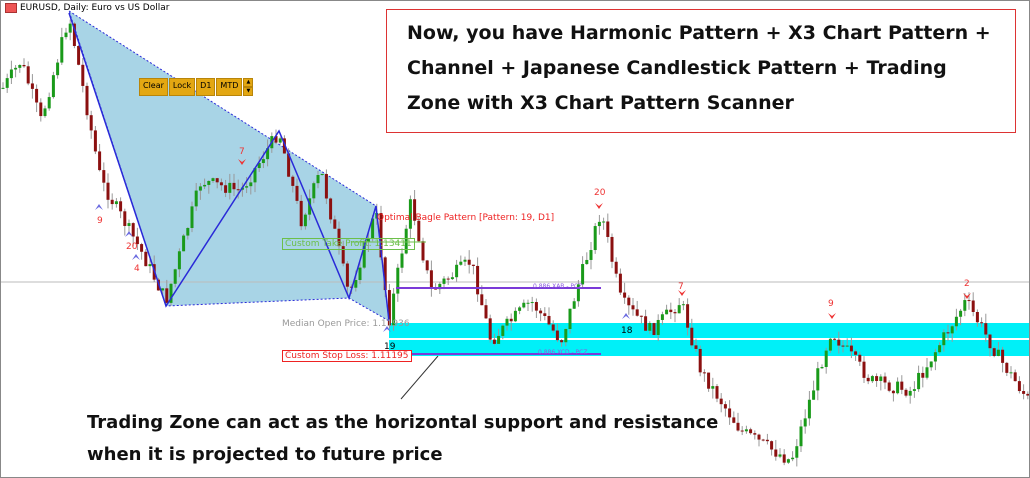  Describe the element at coordinates (600, 193) in the screenshot. I see `marker-label: 20` at that location.